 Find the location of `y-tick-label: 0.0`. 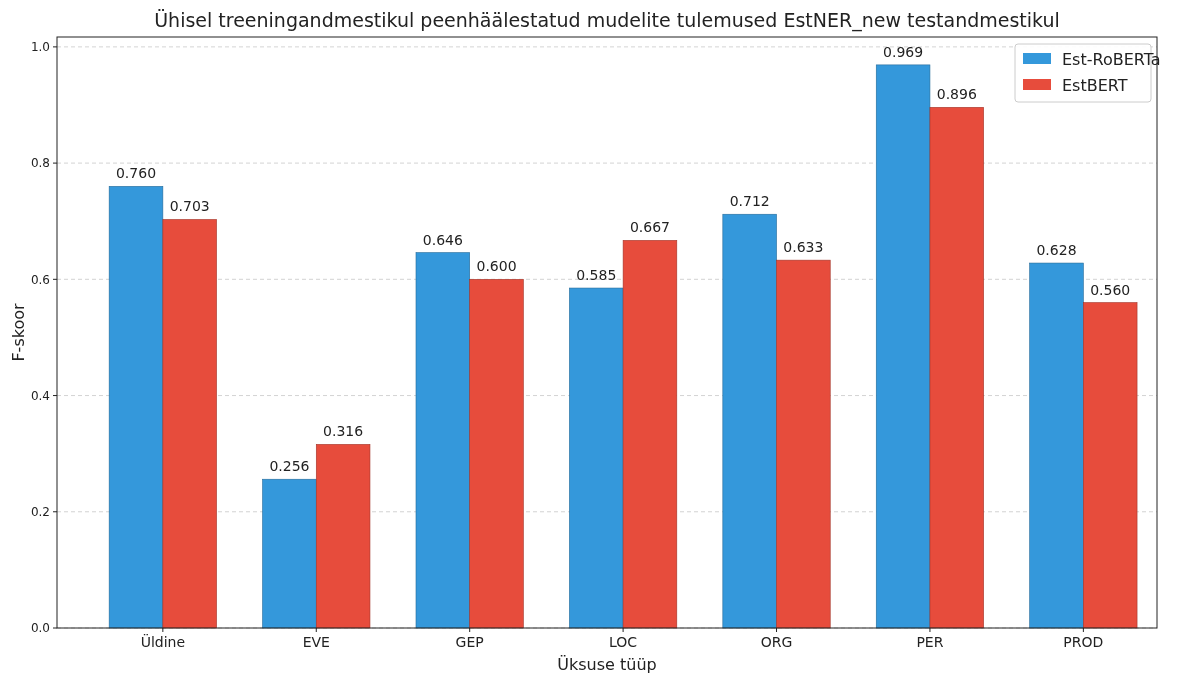

y-tick-label: 0.0 is located at coordinates (40, 628).